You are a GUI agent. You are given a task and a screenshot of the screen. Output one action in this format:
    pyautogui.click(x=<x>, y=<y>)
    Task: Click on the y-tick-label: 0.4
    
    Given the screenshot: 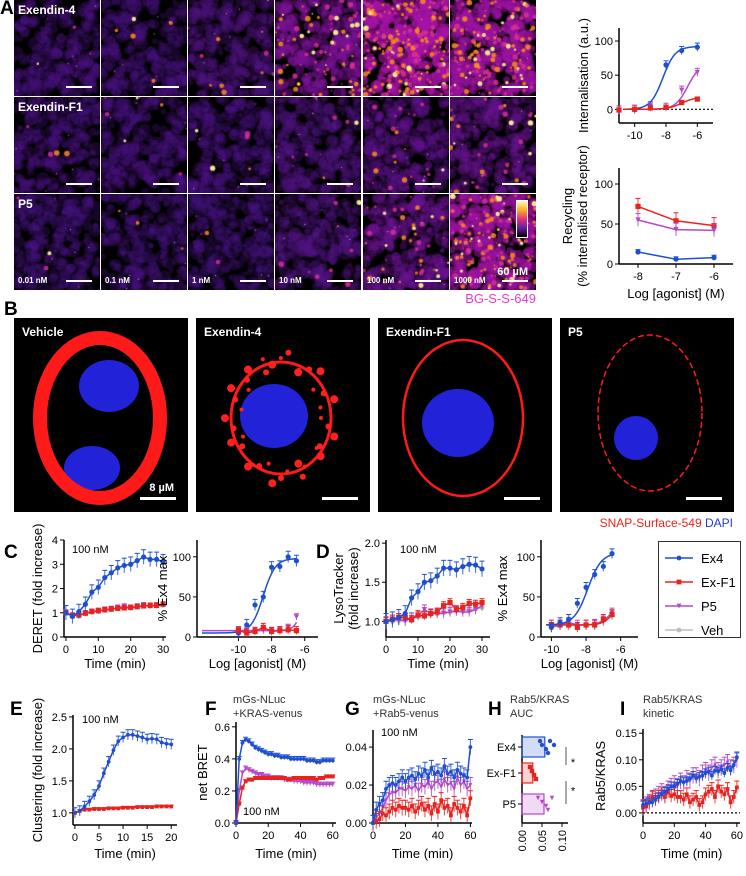 What is the action you would take?
    pyautogui.click(x=222, y=760)
    